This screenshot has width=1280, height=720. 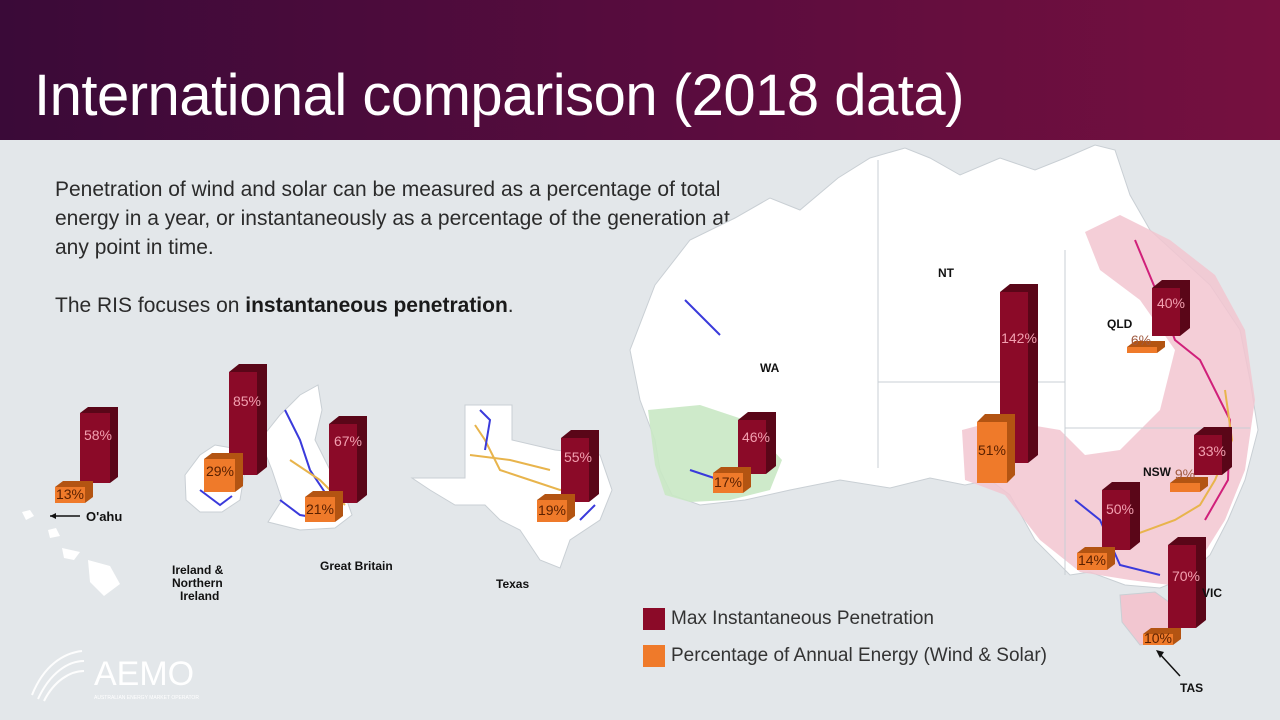 I want to click on bar-max-qld: 40%, so click(x=1171, y=308).